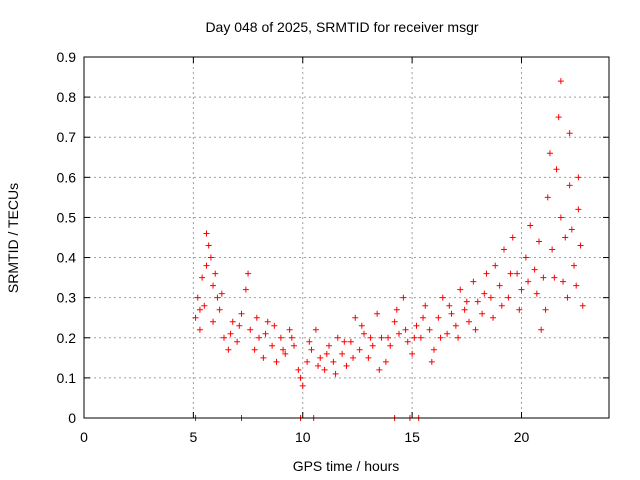 The image size is (640, 480). I want to click on y-tick-label: 0, so click(72, 418).